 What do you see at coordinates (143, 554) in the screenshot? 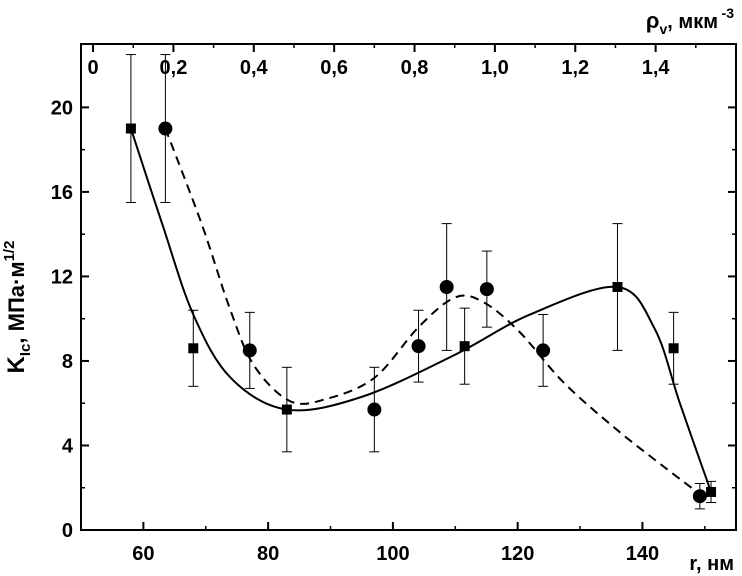
I see `x-tick-label: 60` at bounding box center [143, 554].